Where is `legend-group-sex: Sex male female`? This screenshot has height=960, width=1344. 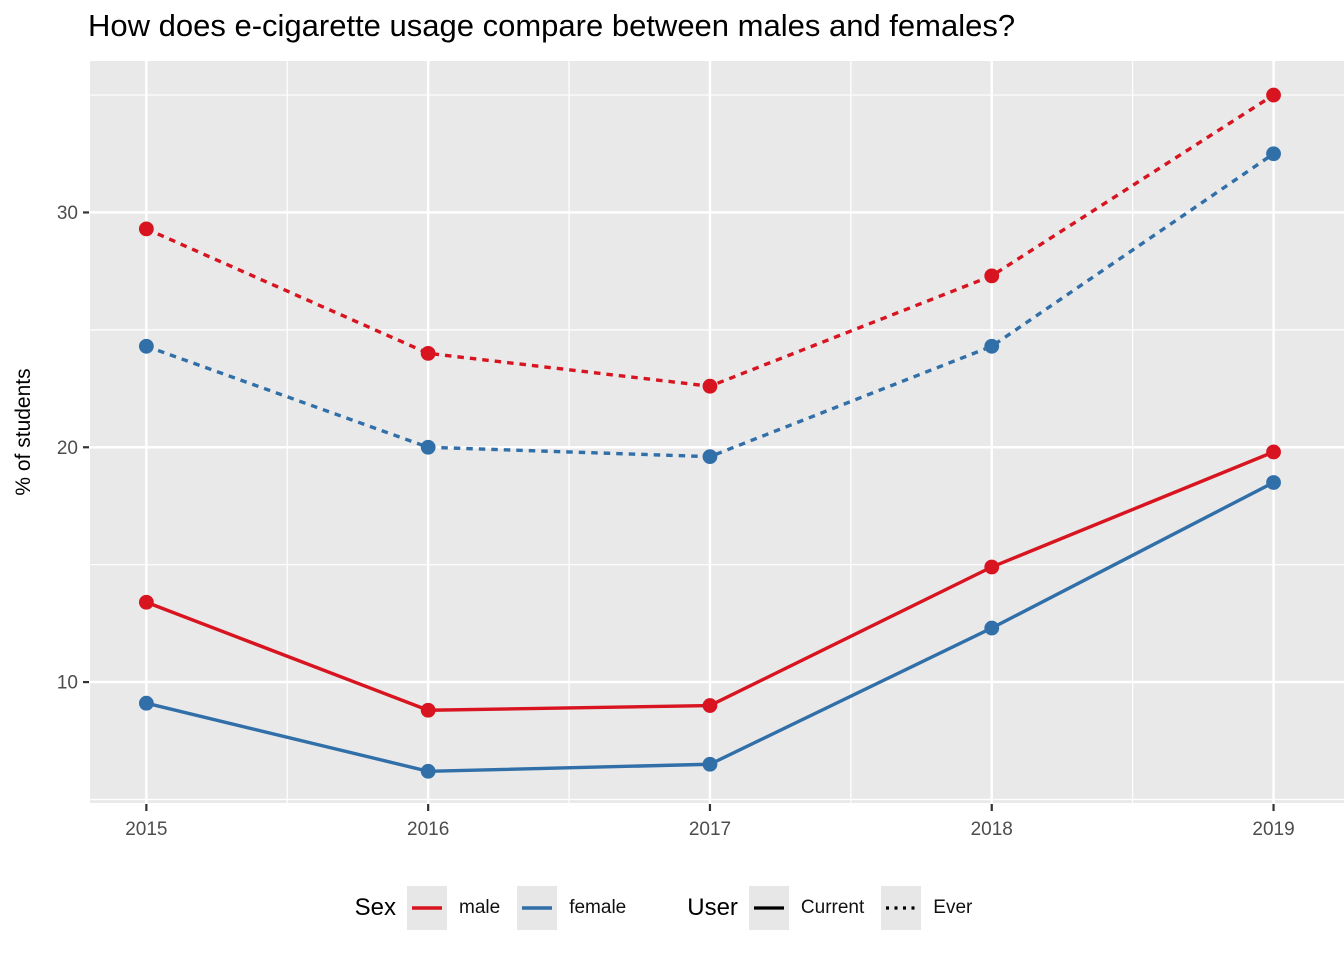 legend-group-sex: Sex male female is located at coordinates (499, 908).